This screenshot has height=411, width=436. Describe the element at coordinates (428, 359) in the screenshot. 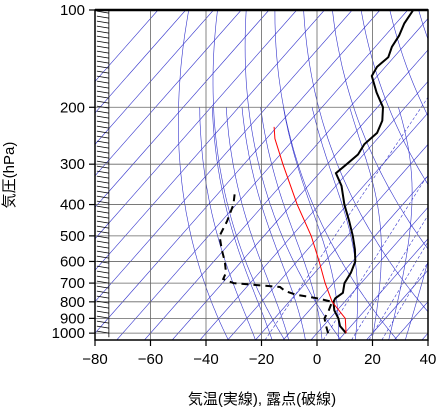

I see `x-tick-label: 40` at that location.